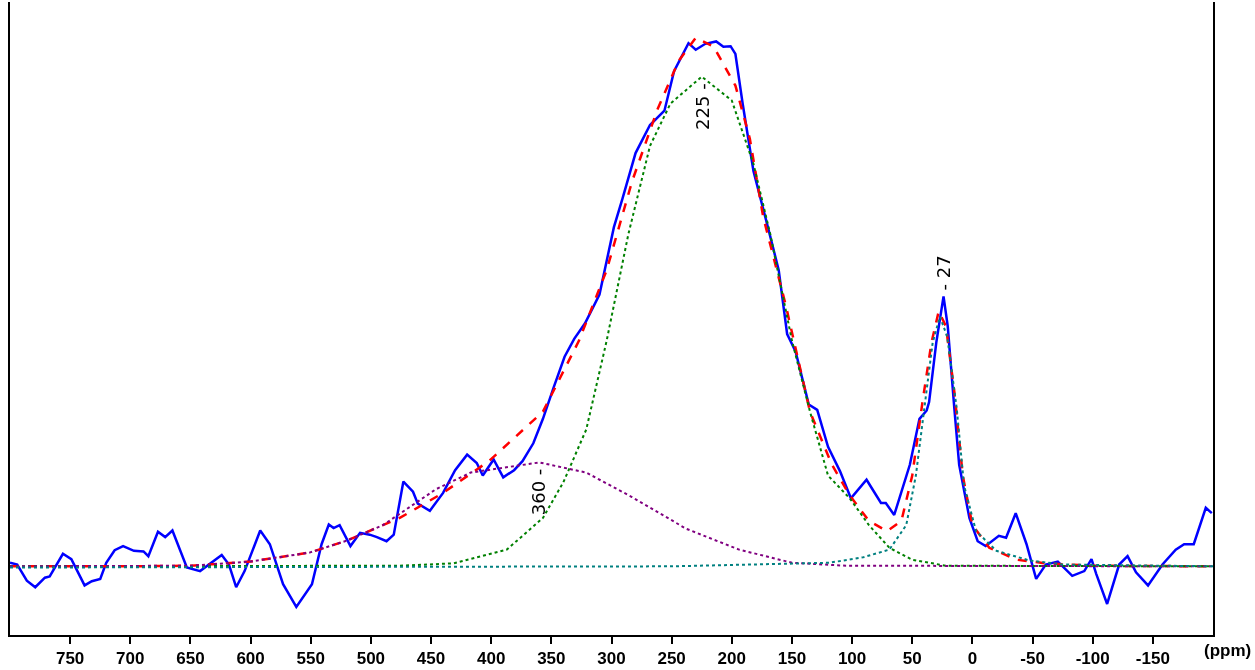 The height and width of the screenshot is (670, 1255). What do you see at coordinates (431, 659) in the screenshot?
I see `x-tick-label: 450` at bounding box center [431, 659].